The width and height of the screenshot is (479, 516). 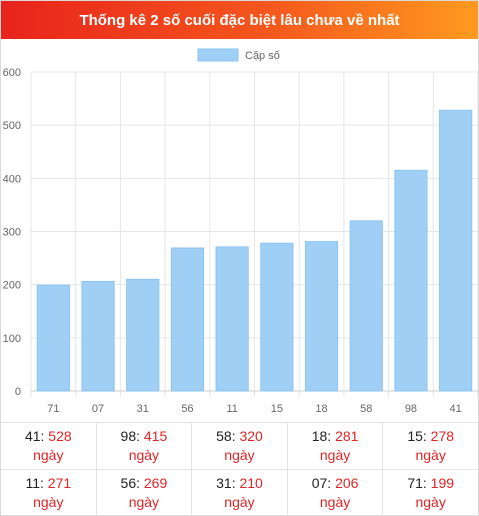 I want to click on pair-number: 07, so click(x=319, y=483).